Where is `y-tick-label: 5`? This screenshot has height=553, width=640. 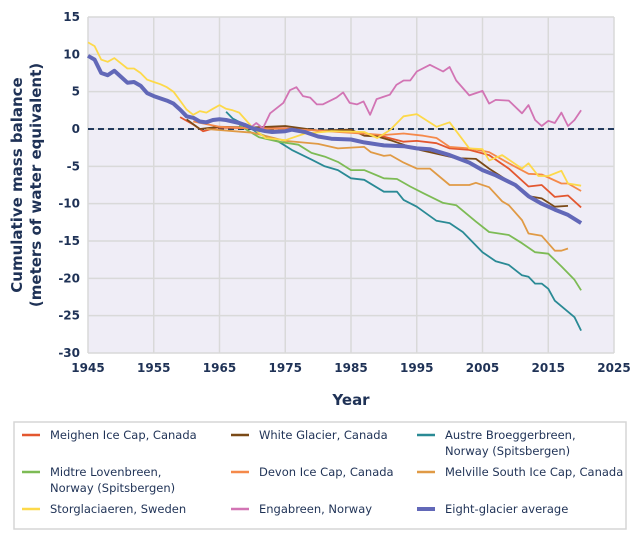
y-tick-label: 5 is located at coordinates (76, 92).